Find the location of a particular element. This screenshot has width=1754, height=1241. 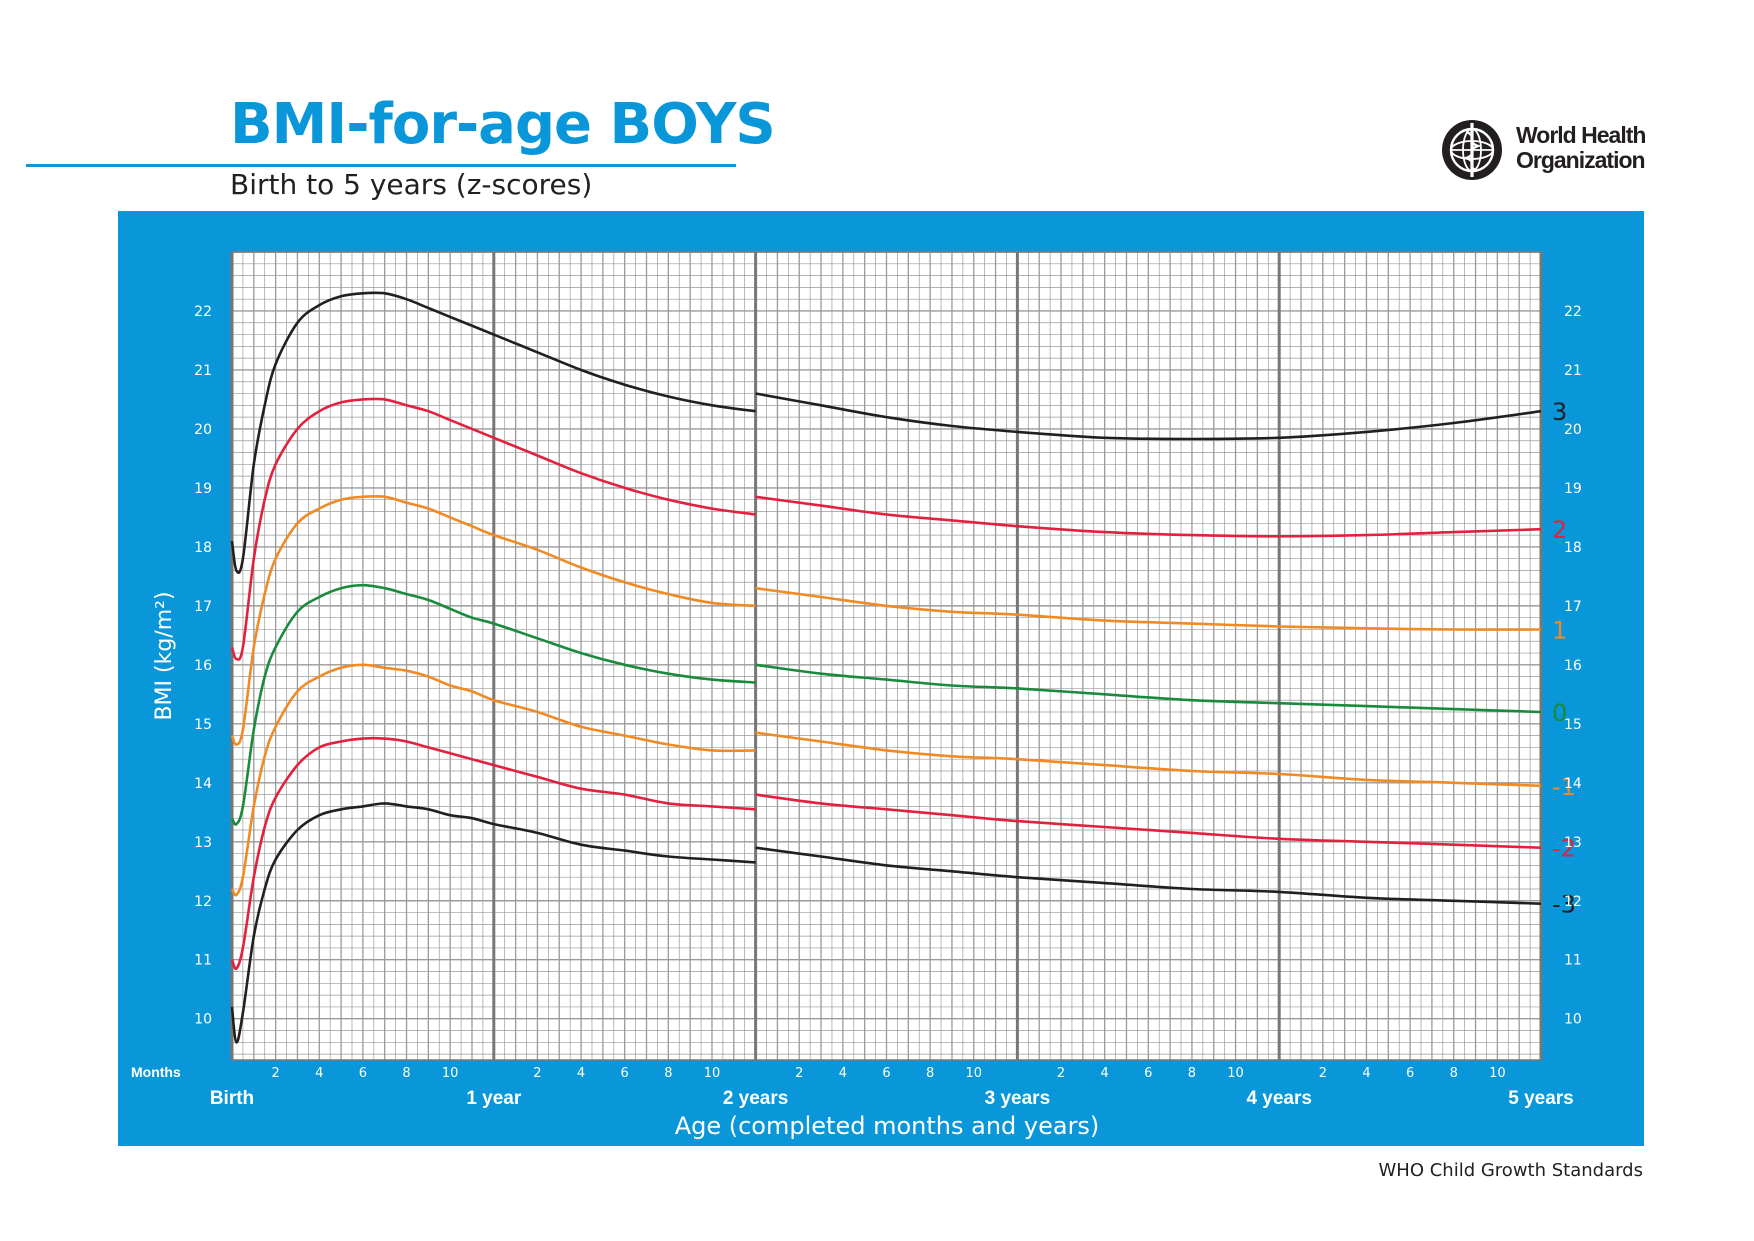

series-label-z3: 3 is located at coordinates (1559, 412).